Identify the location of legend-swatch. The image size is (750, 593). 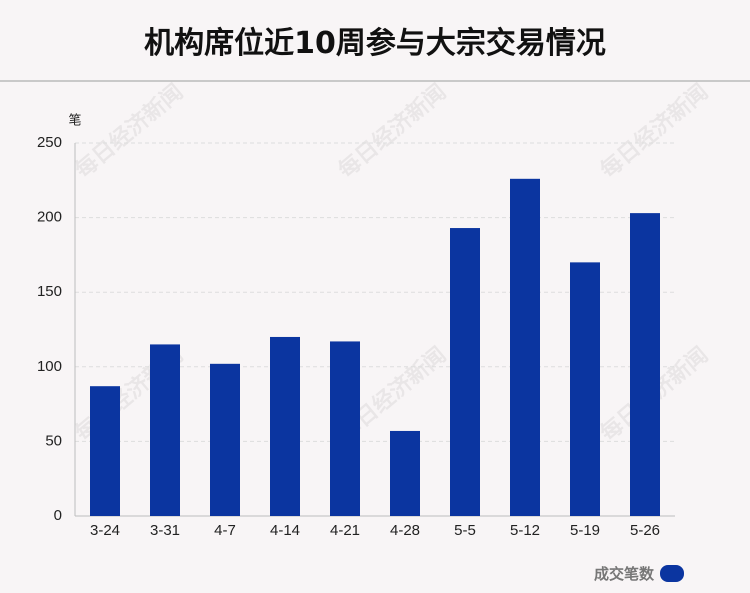
(672, 573).